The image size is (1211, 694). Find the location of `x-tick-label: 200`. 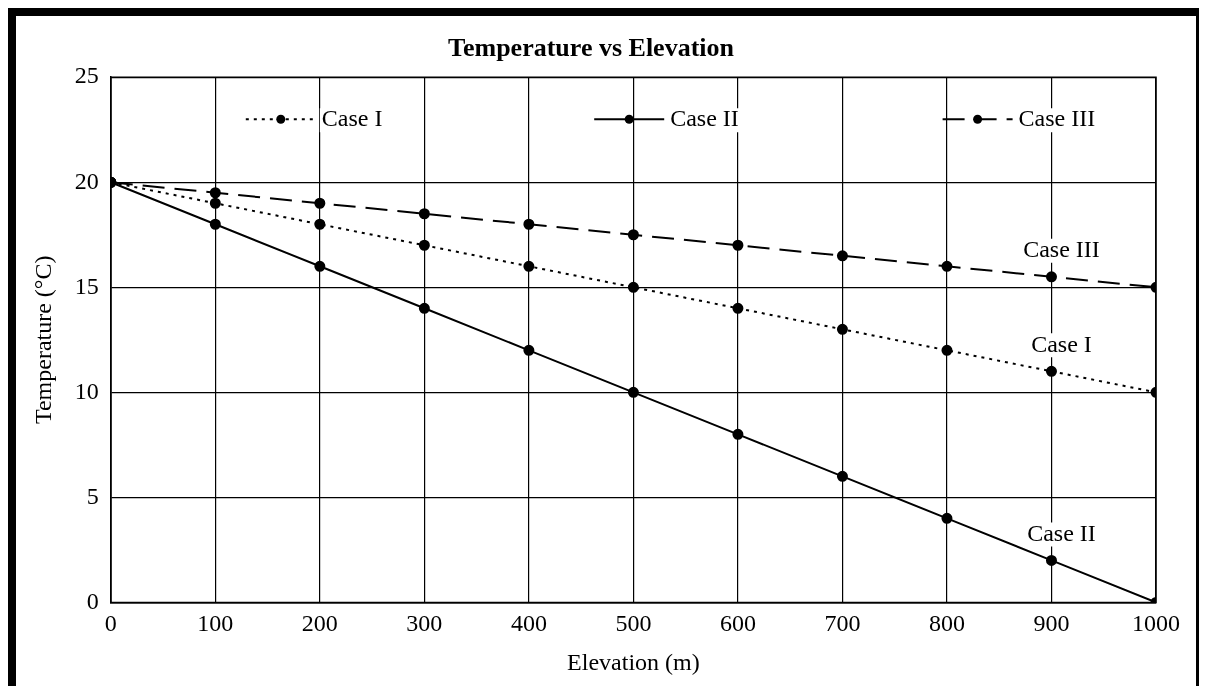

x-tick-label: 200 is located at coordinates (319, 623).